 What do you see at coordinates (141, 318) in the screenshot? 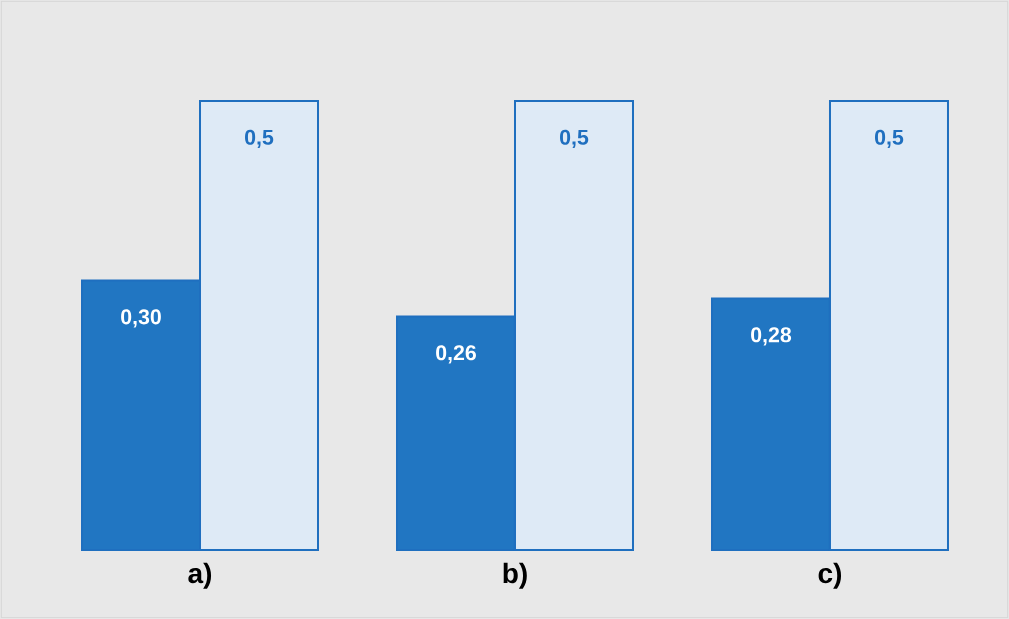
I see `data-label: 0,30` at bounding box center [141, 318].